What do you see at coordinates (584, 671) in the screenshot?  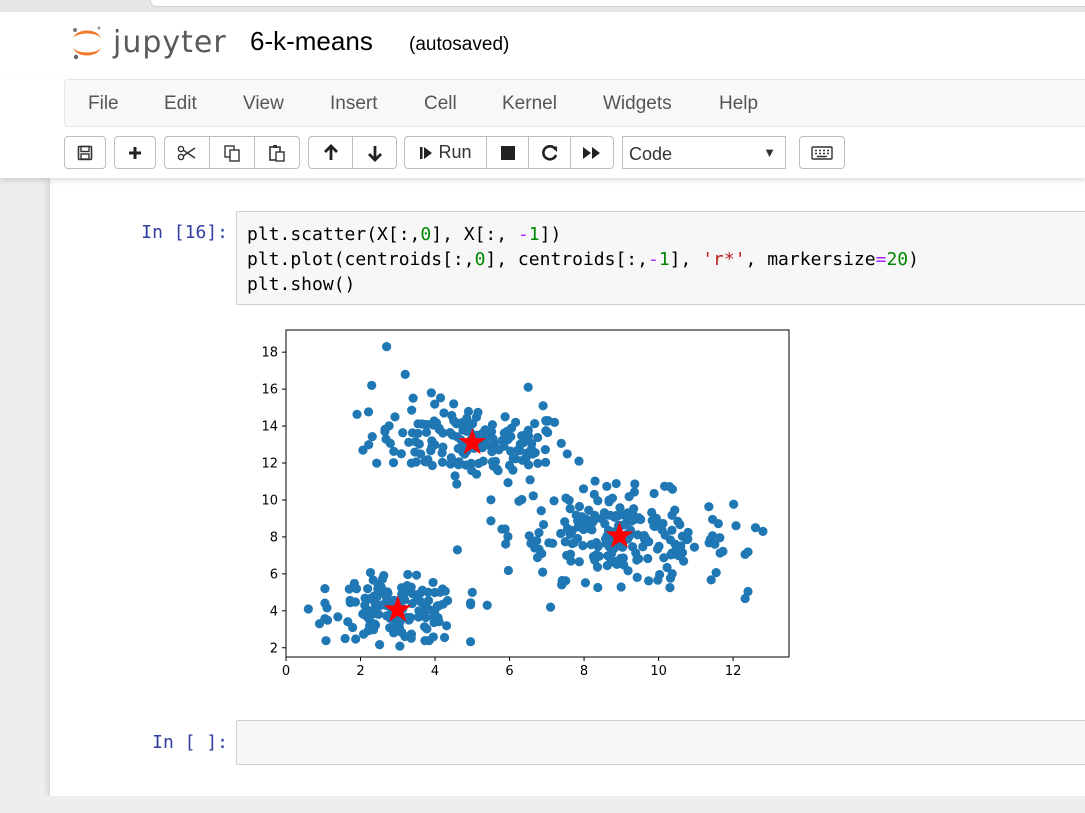 I see `x-tick-label: 8` at bounding box center [584, 671].